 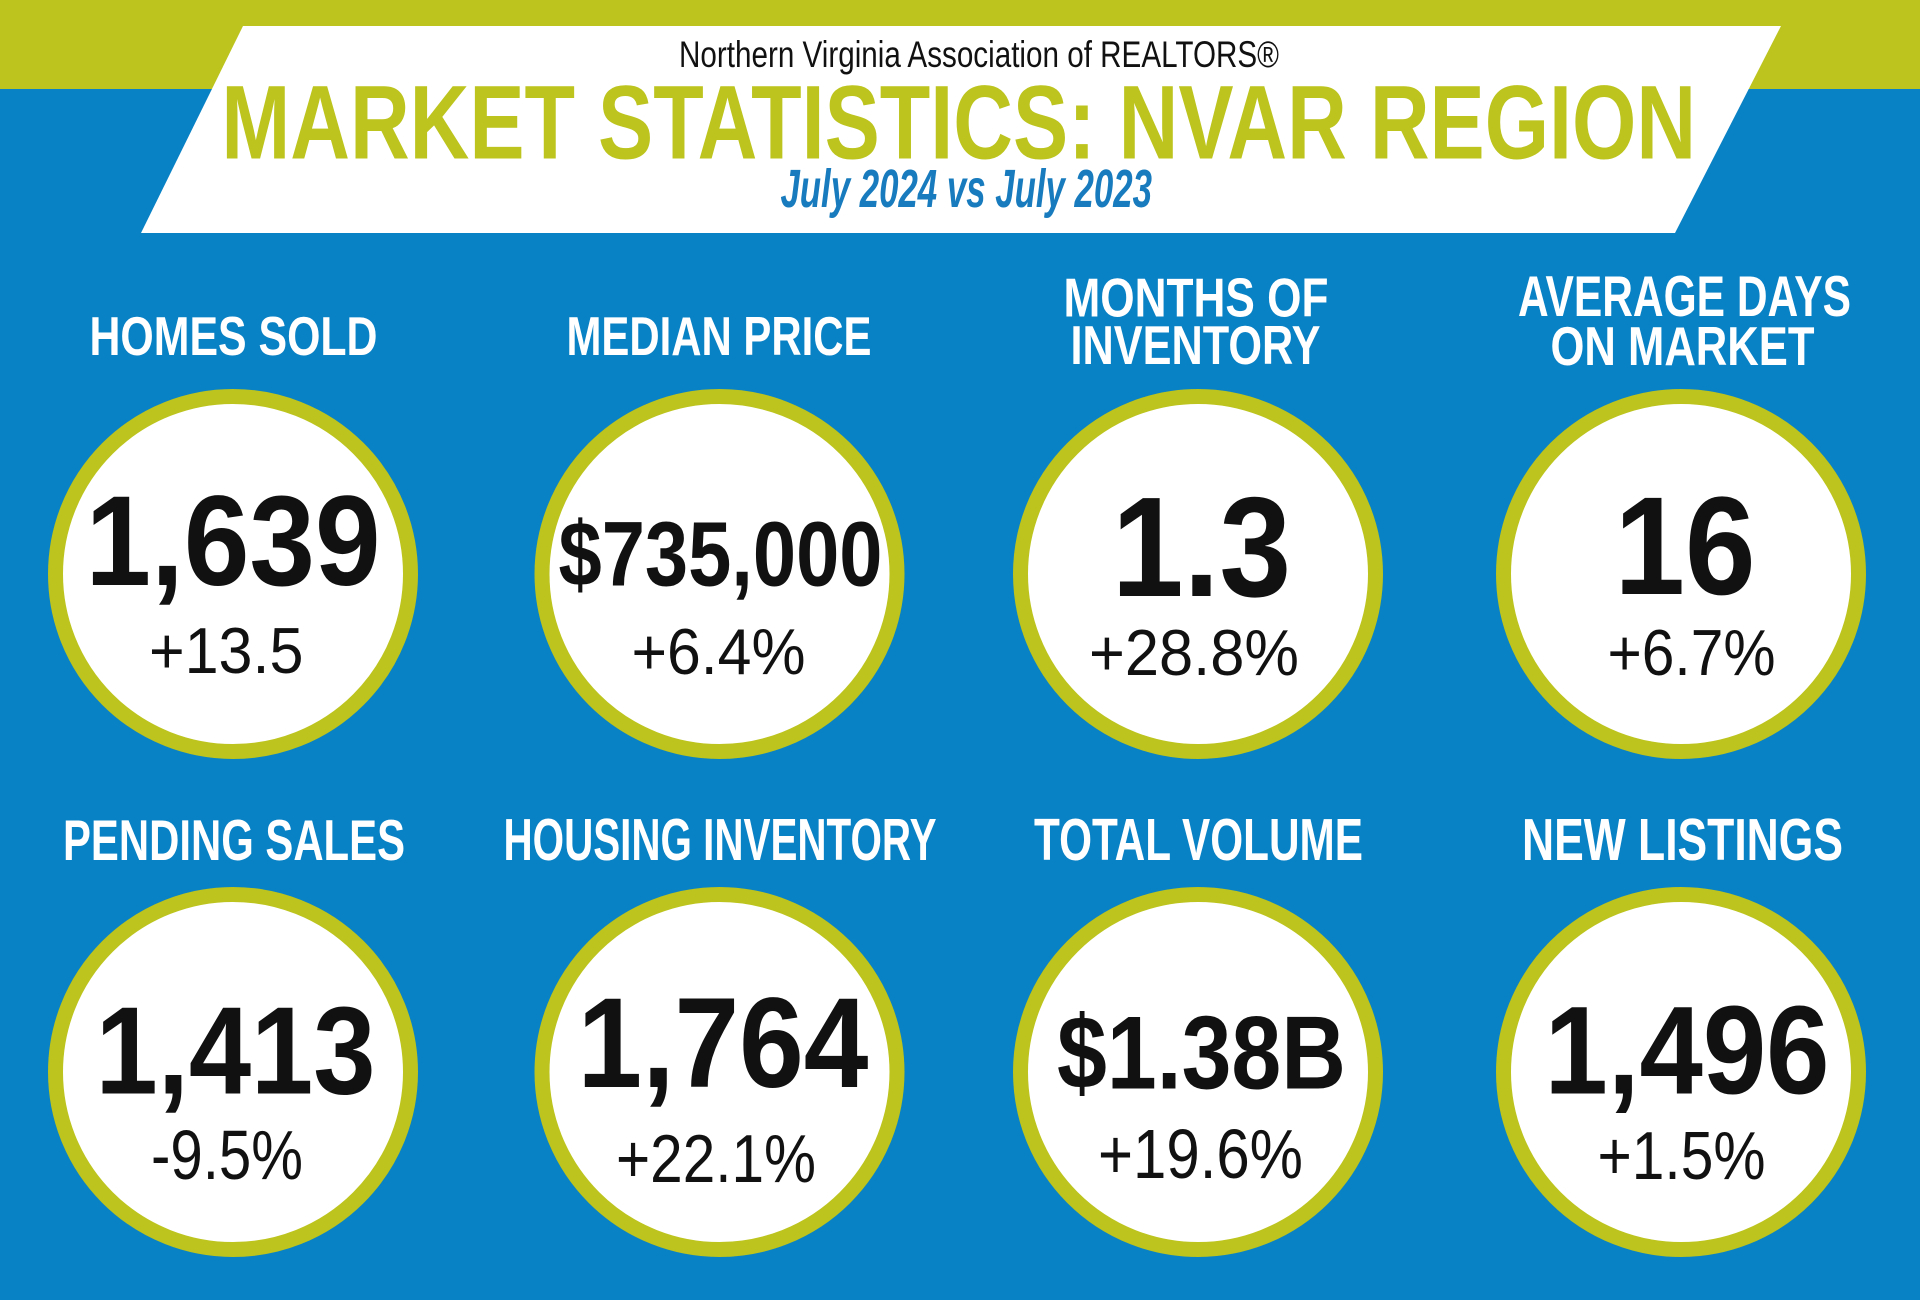 I want to click on svg-text: PENDING SALES, so click(x=234, y=841).